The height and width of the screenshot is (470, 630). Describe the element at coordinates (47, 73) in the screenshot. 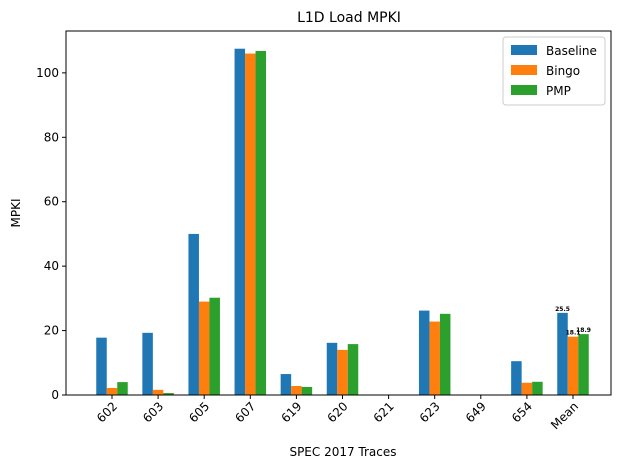

I see `y-tick-label: 100` at that location.